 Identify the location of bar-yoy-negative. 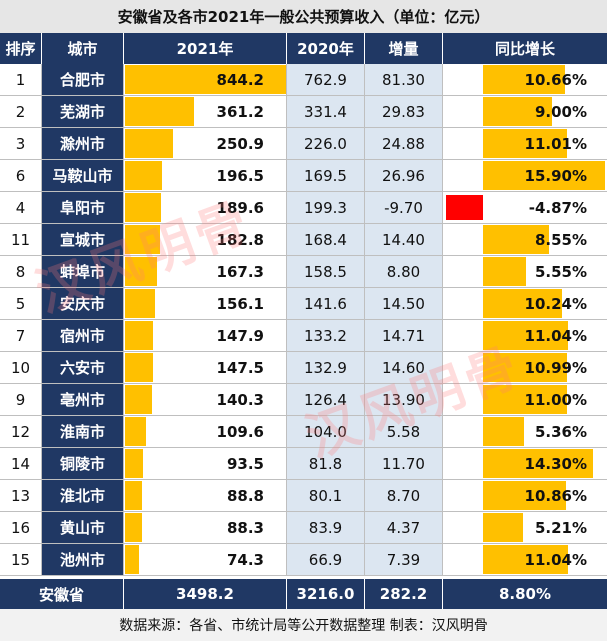
(464, 207).